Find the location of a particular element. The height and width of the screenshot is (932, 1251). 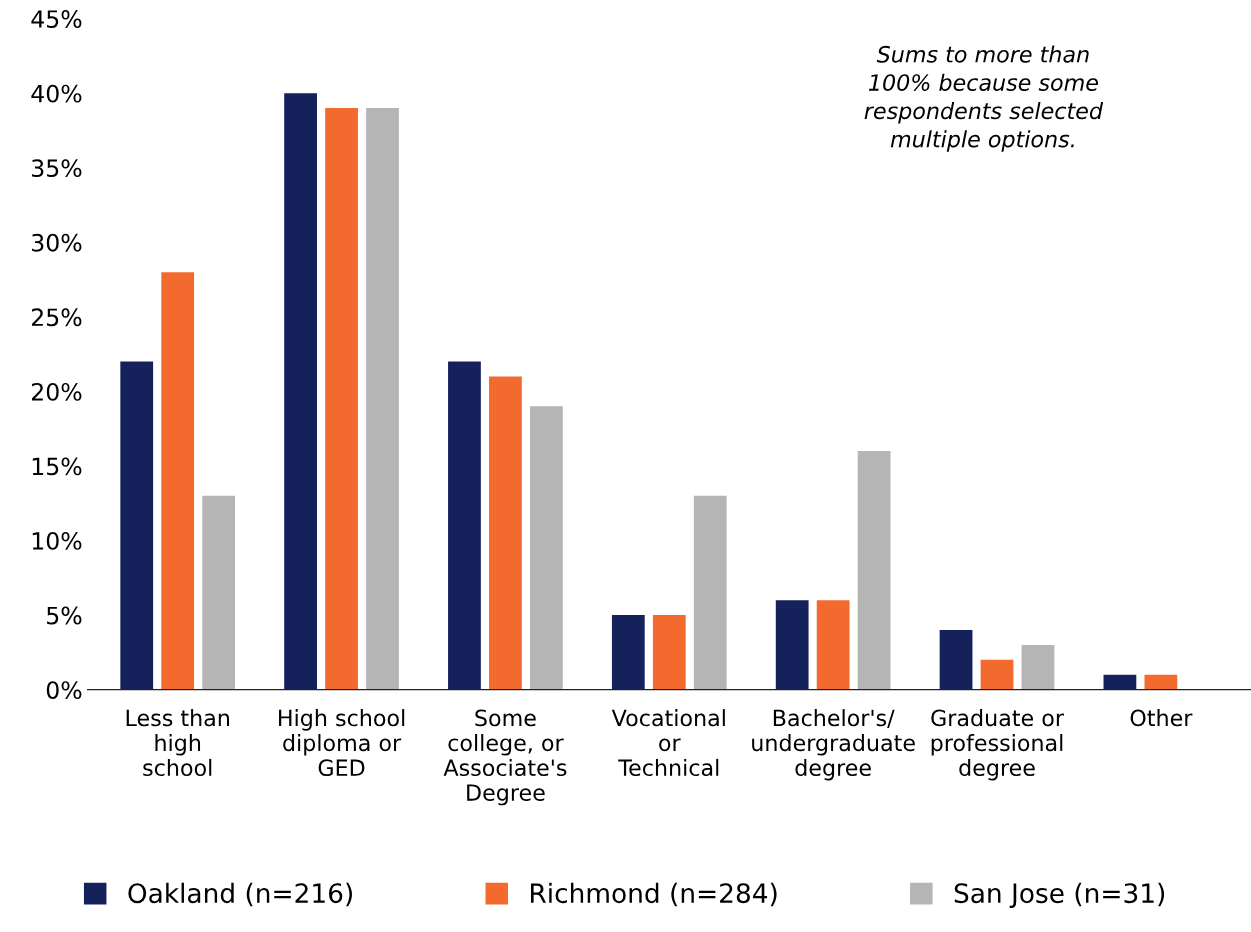

y-tick-label: 10% is located at coordinates (57, 541).